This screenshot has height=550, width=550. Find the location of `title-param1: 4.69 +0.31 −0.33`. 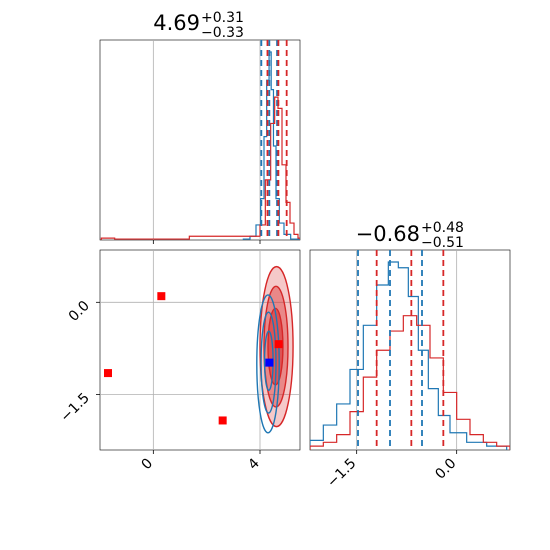

title-param1: 4.69 +0.31 −0.33 is located at coordinates (198, 25).